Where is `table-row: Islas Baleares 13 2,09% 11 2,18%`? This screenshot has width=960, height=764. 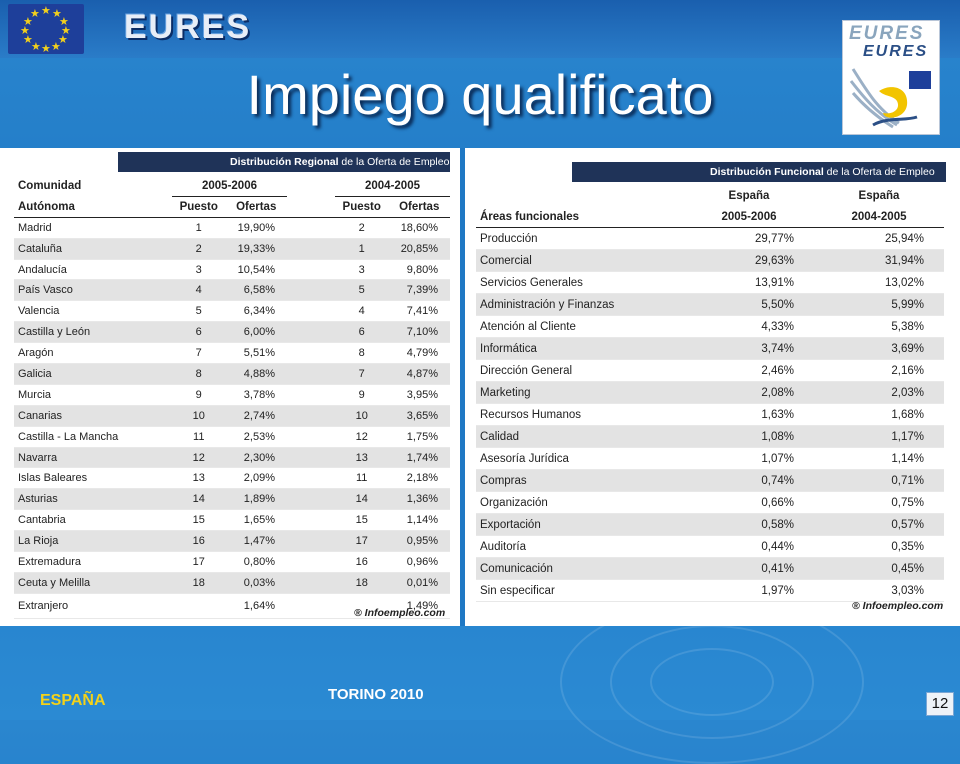
table-row: Islas Baleares 13 2,09% 11 2,18% is located at coordinates (232, 478).